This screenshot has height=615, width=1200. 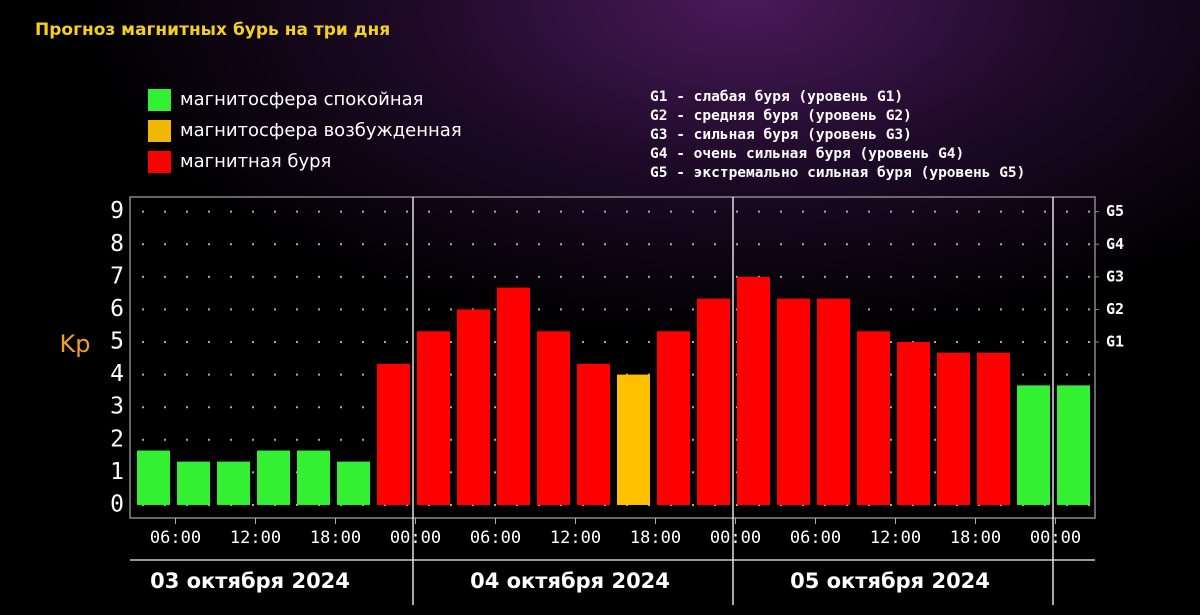 What do you see at coordinates (117, 276) in the screenshot?
I see `y-tick-label: 7` at bounding box center [117, 276].